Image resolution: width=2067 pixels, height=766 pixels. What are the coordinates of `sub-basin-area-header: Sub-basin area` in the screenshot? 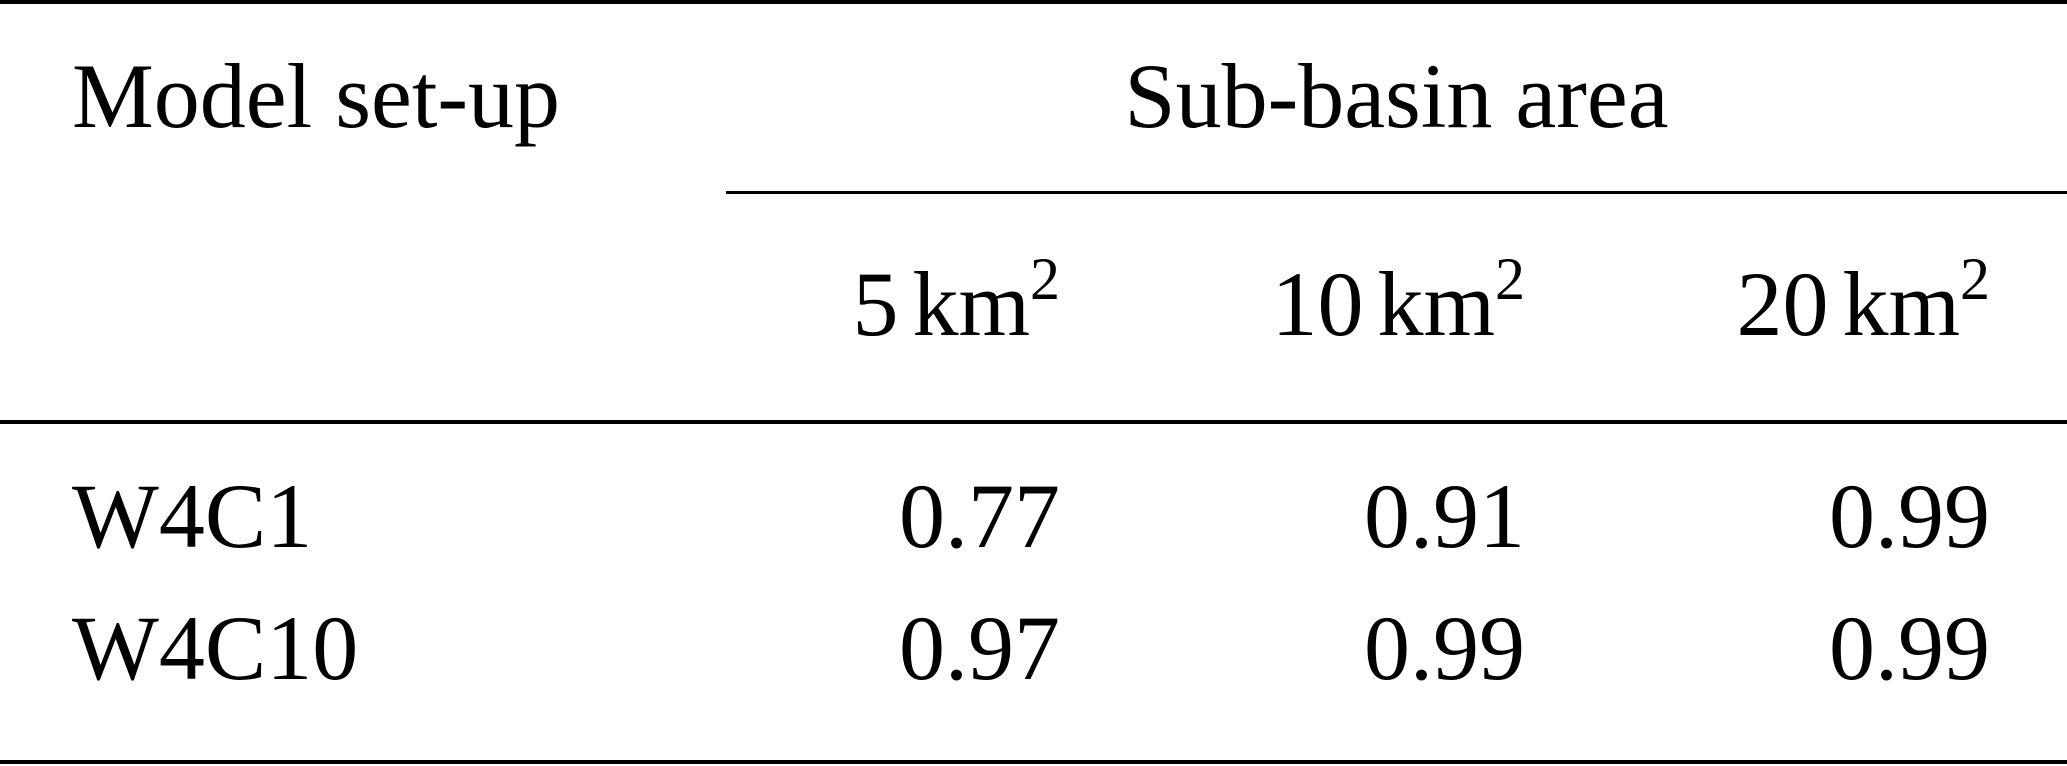 It's located at (1396, 96).